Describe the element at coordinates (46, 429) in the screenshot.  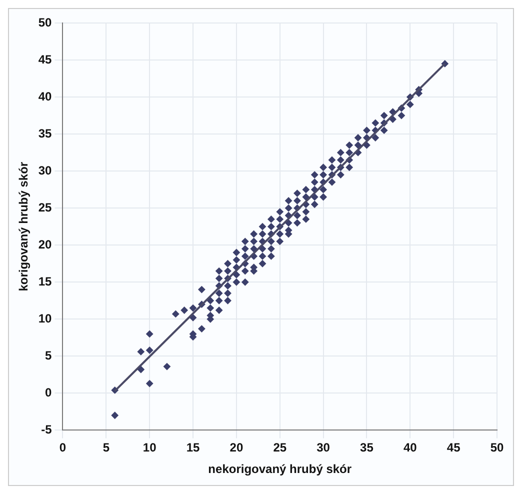
I see `y-tick-label: -5` at that location.